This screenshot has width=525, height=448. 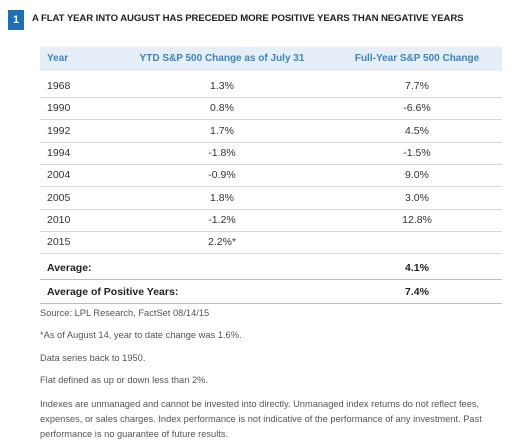 I want to click on table-cell: -1.8%, so click(x=222, y=152).